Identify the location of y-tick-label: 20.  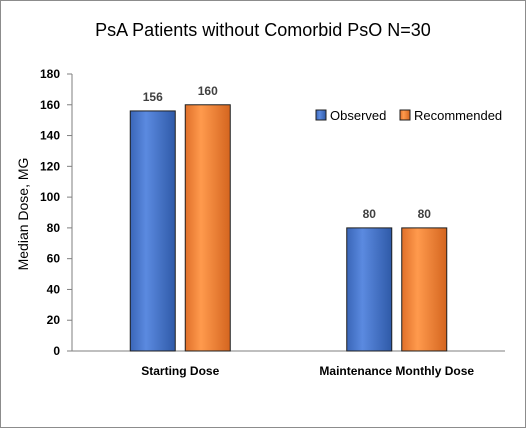
(54, 320).